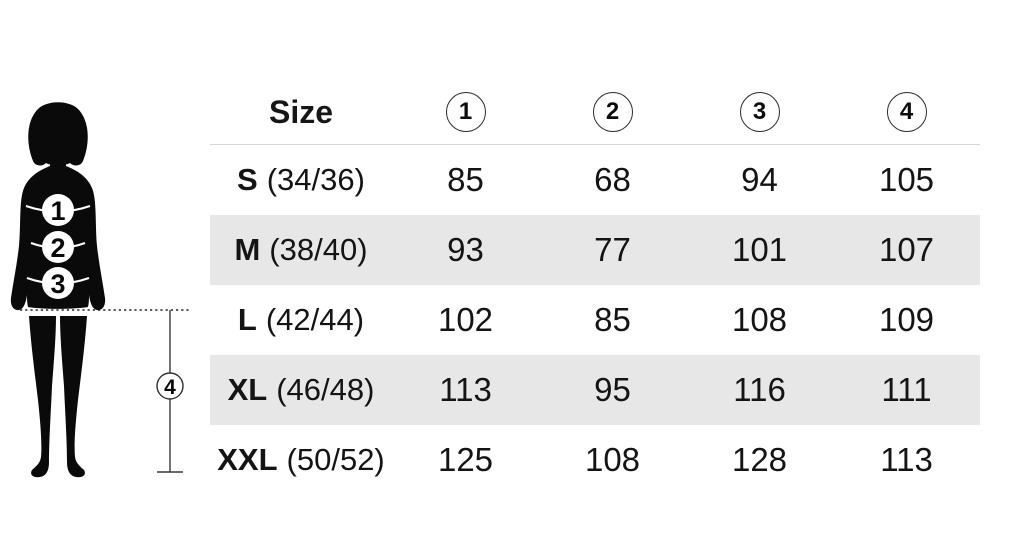  Describe the element at coordinates (906, 319) in the screenshot. I see `value-cell: 109` at that location.